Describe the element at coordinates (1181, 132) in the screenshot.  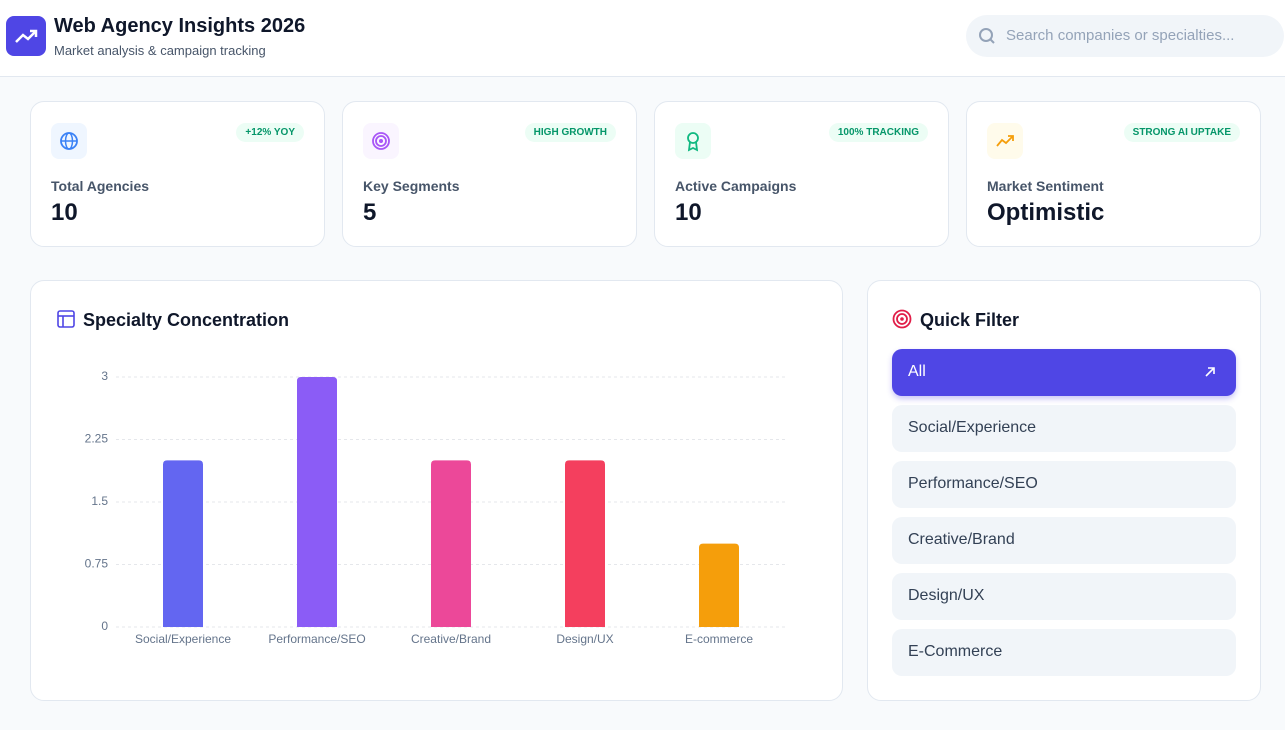
I see `stat-badge: STRONG AI UPTAKE` at that location.